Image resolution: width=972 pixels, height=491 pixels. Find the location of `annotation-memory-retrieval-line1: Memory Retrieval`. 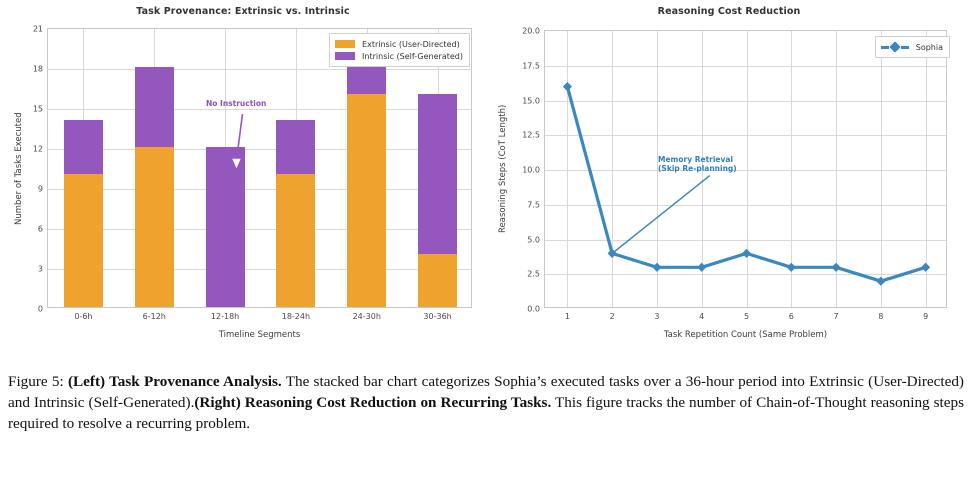

annotation-memory-retrieval-line1: Memory Retrieval is located at coordinates (696, 159).